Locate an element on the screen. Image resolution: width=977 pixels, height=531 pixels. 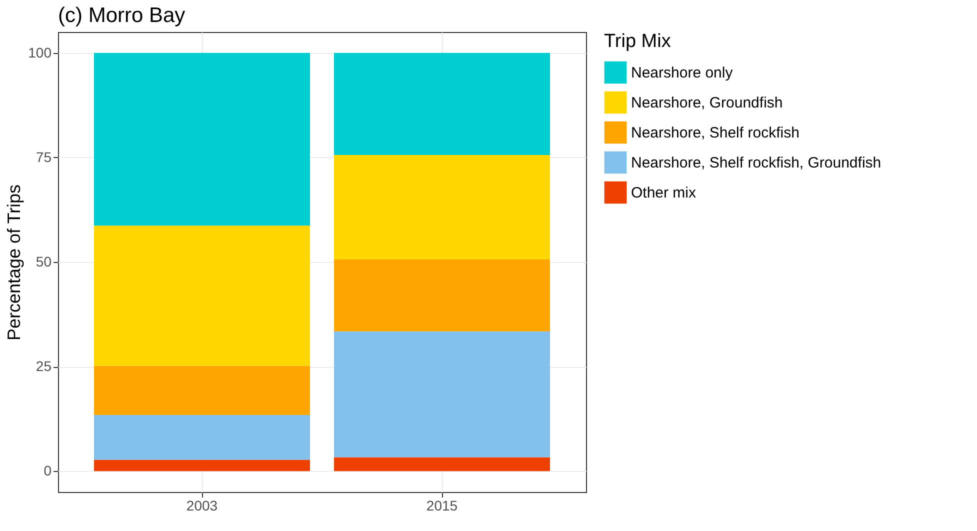
y-tick-label: 100 is located at coordinates (40, 52).